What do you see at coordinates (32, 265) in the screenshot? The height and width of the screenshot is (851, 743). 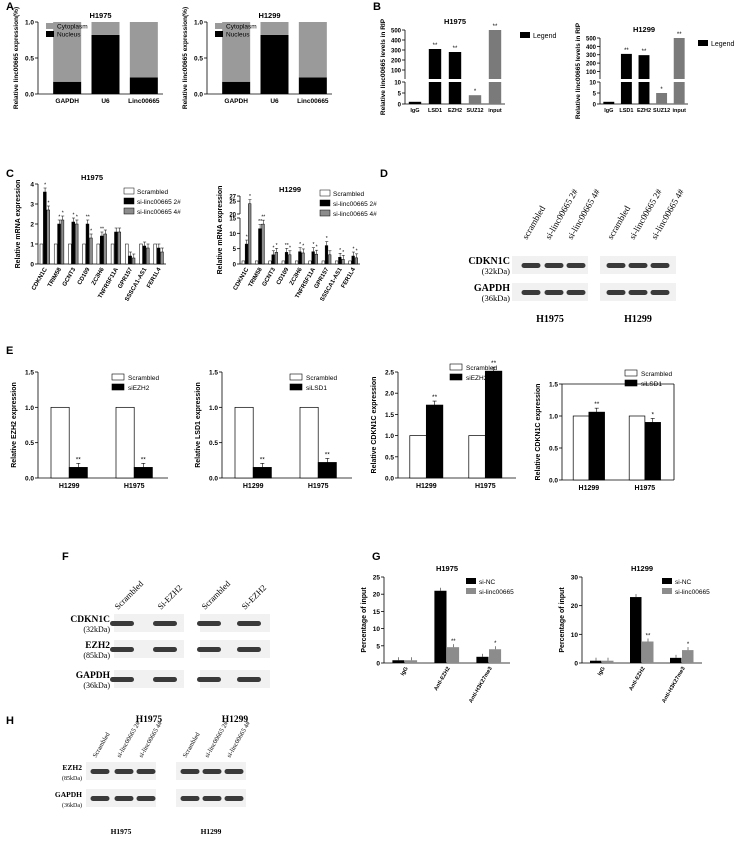 I see `y-tick-label: 0` at bounding box center [32, 265].